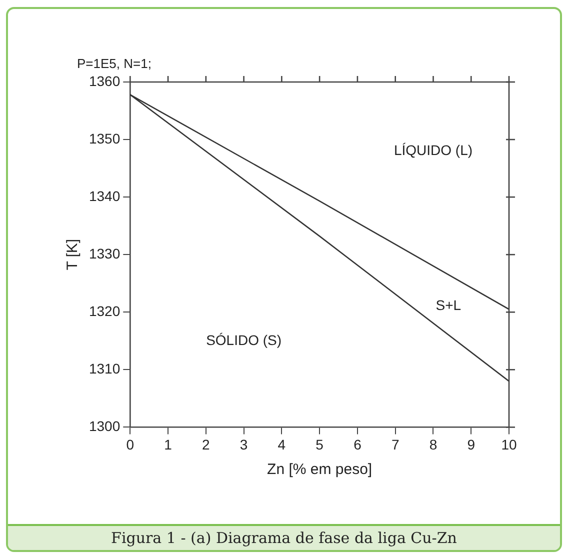  I want to click on y-tick-label: 1310, so click(104, 368).